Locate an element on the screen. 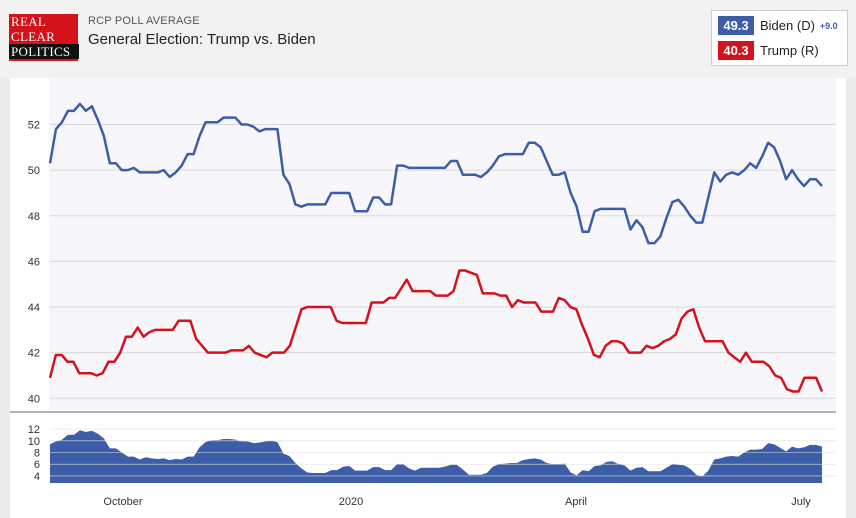 Image resolution: width=856 pixels, height=518 pixels. realclearpolitics-logo: REAL CLEAR POLITICS is located at coordinates (44, 37).